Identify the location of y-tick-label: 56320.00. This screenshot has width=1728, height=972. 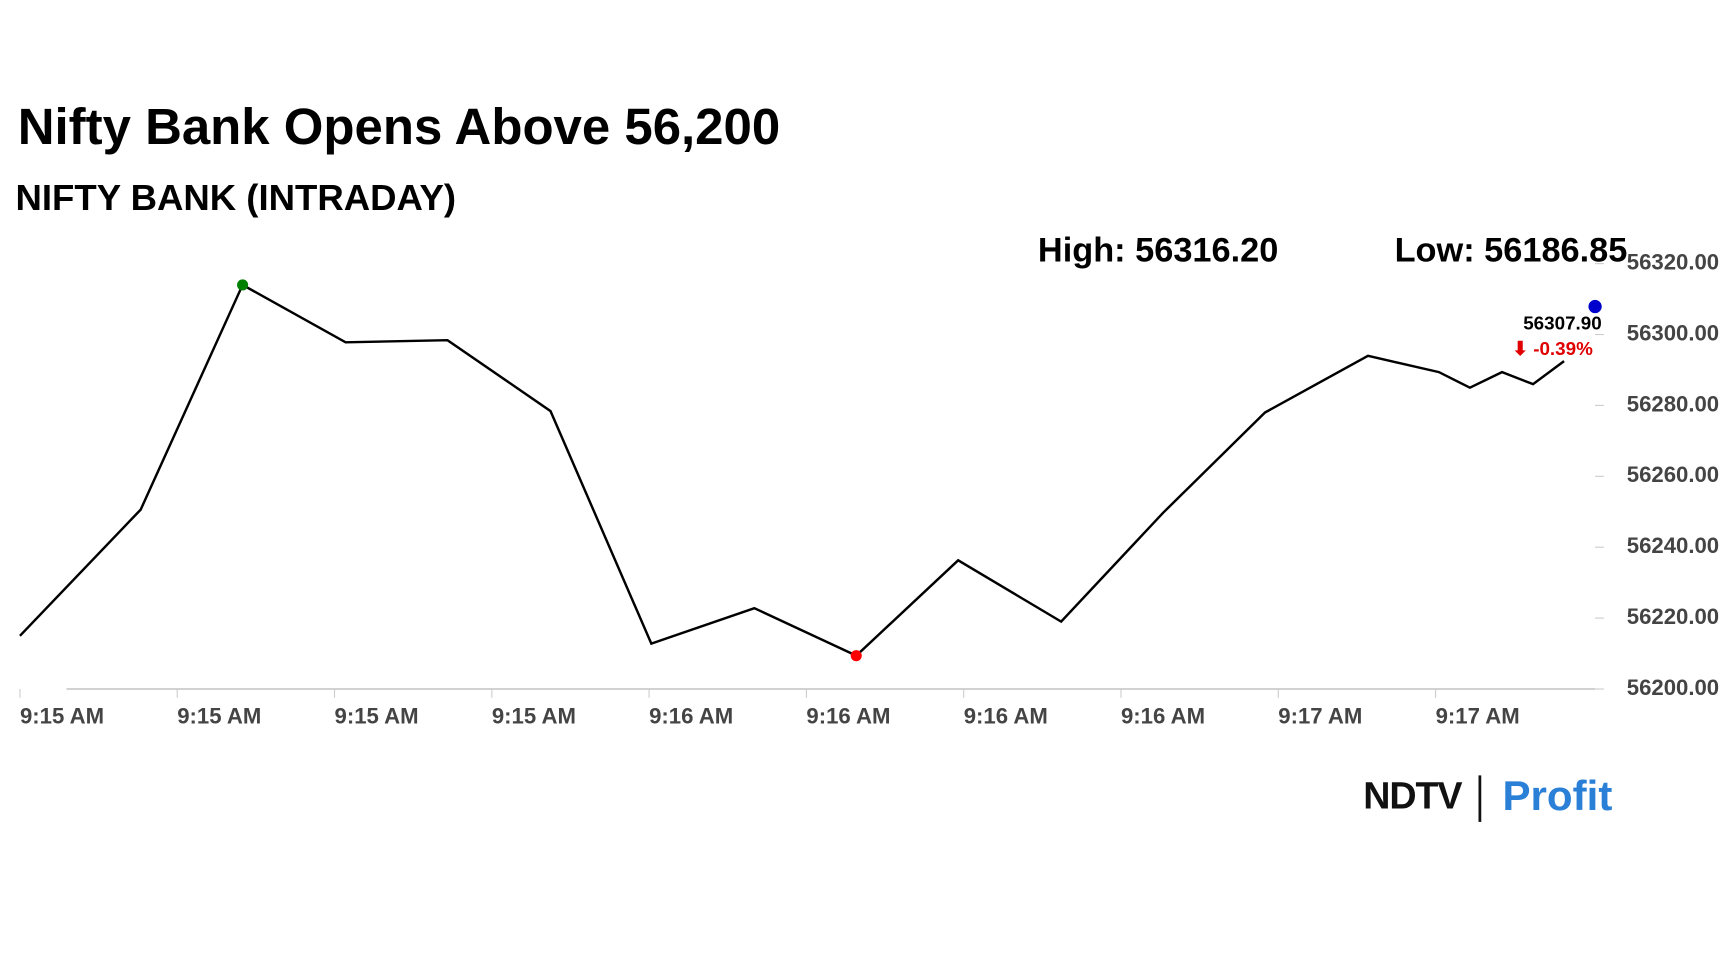
(1673, 261).